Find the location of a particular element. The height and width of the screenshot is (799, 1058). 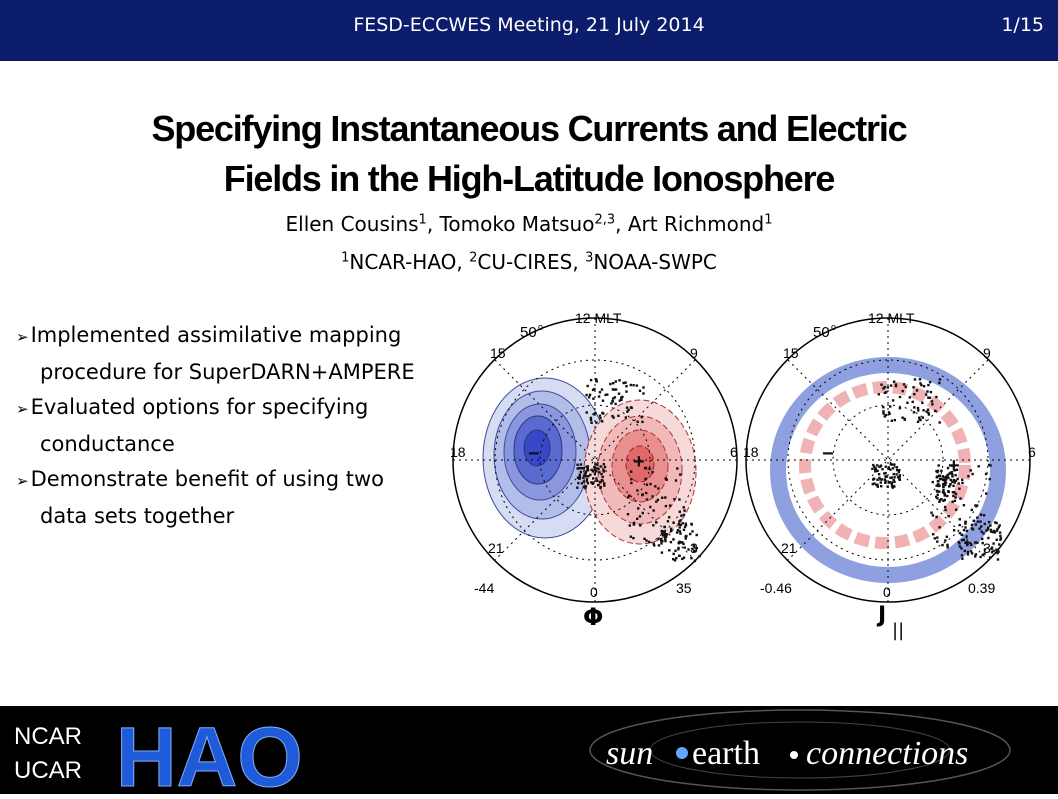

negative-contour is located at coordinates (537, 448).